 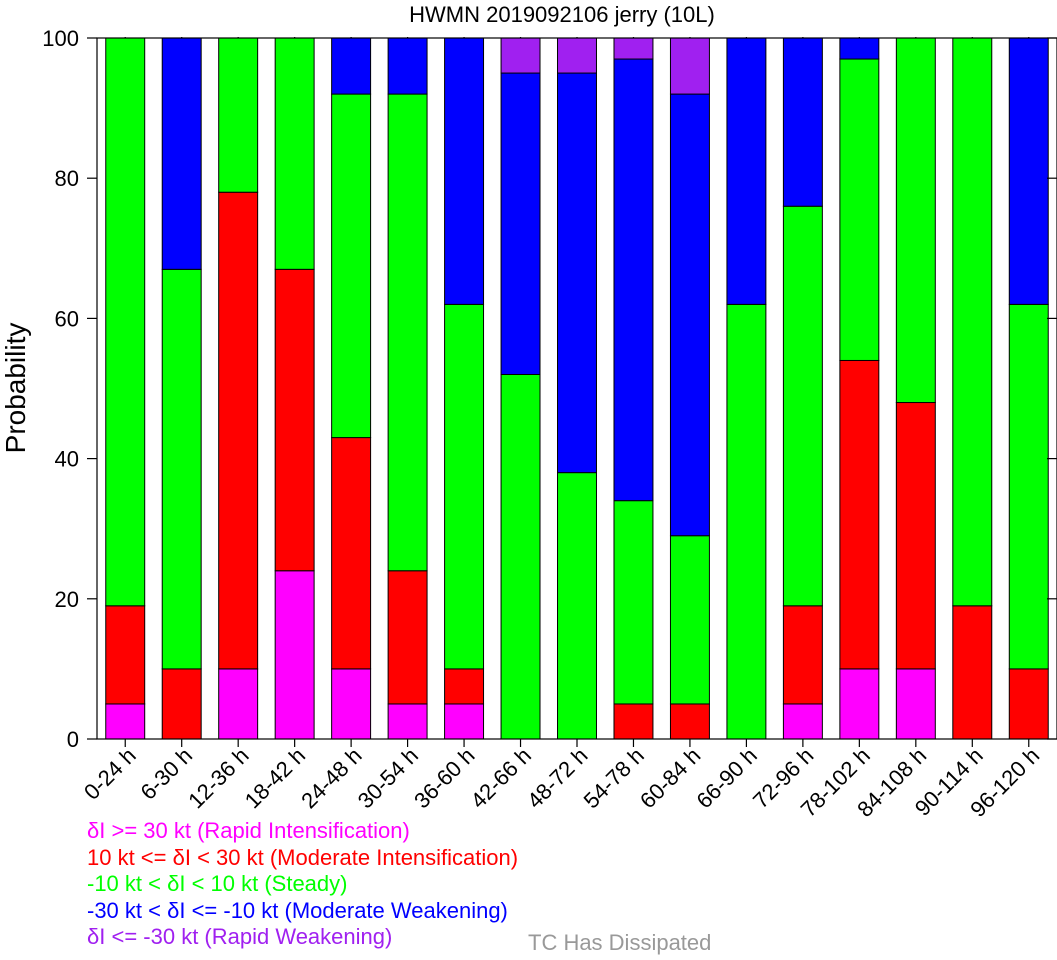 What do you see at coordinates (444, 778) in the screenshot?
I see `x-tick-label: 36-60 h` at bounding box center [444, 778].